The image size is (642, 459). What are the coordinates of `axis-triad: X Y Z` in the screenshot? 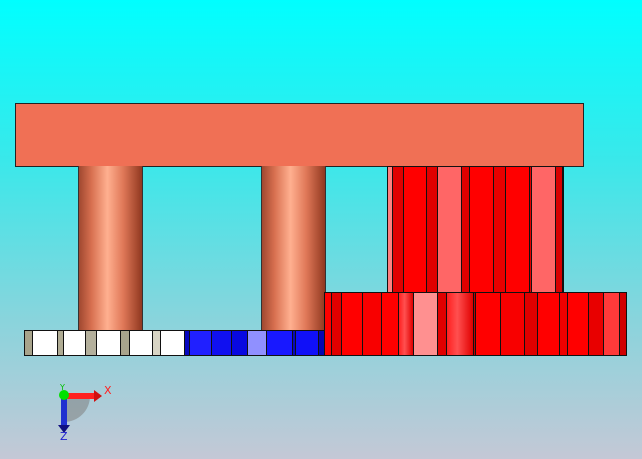 It's located at (85, 411).